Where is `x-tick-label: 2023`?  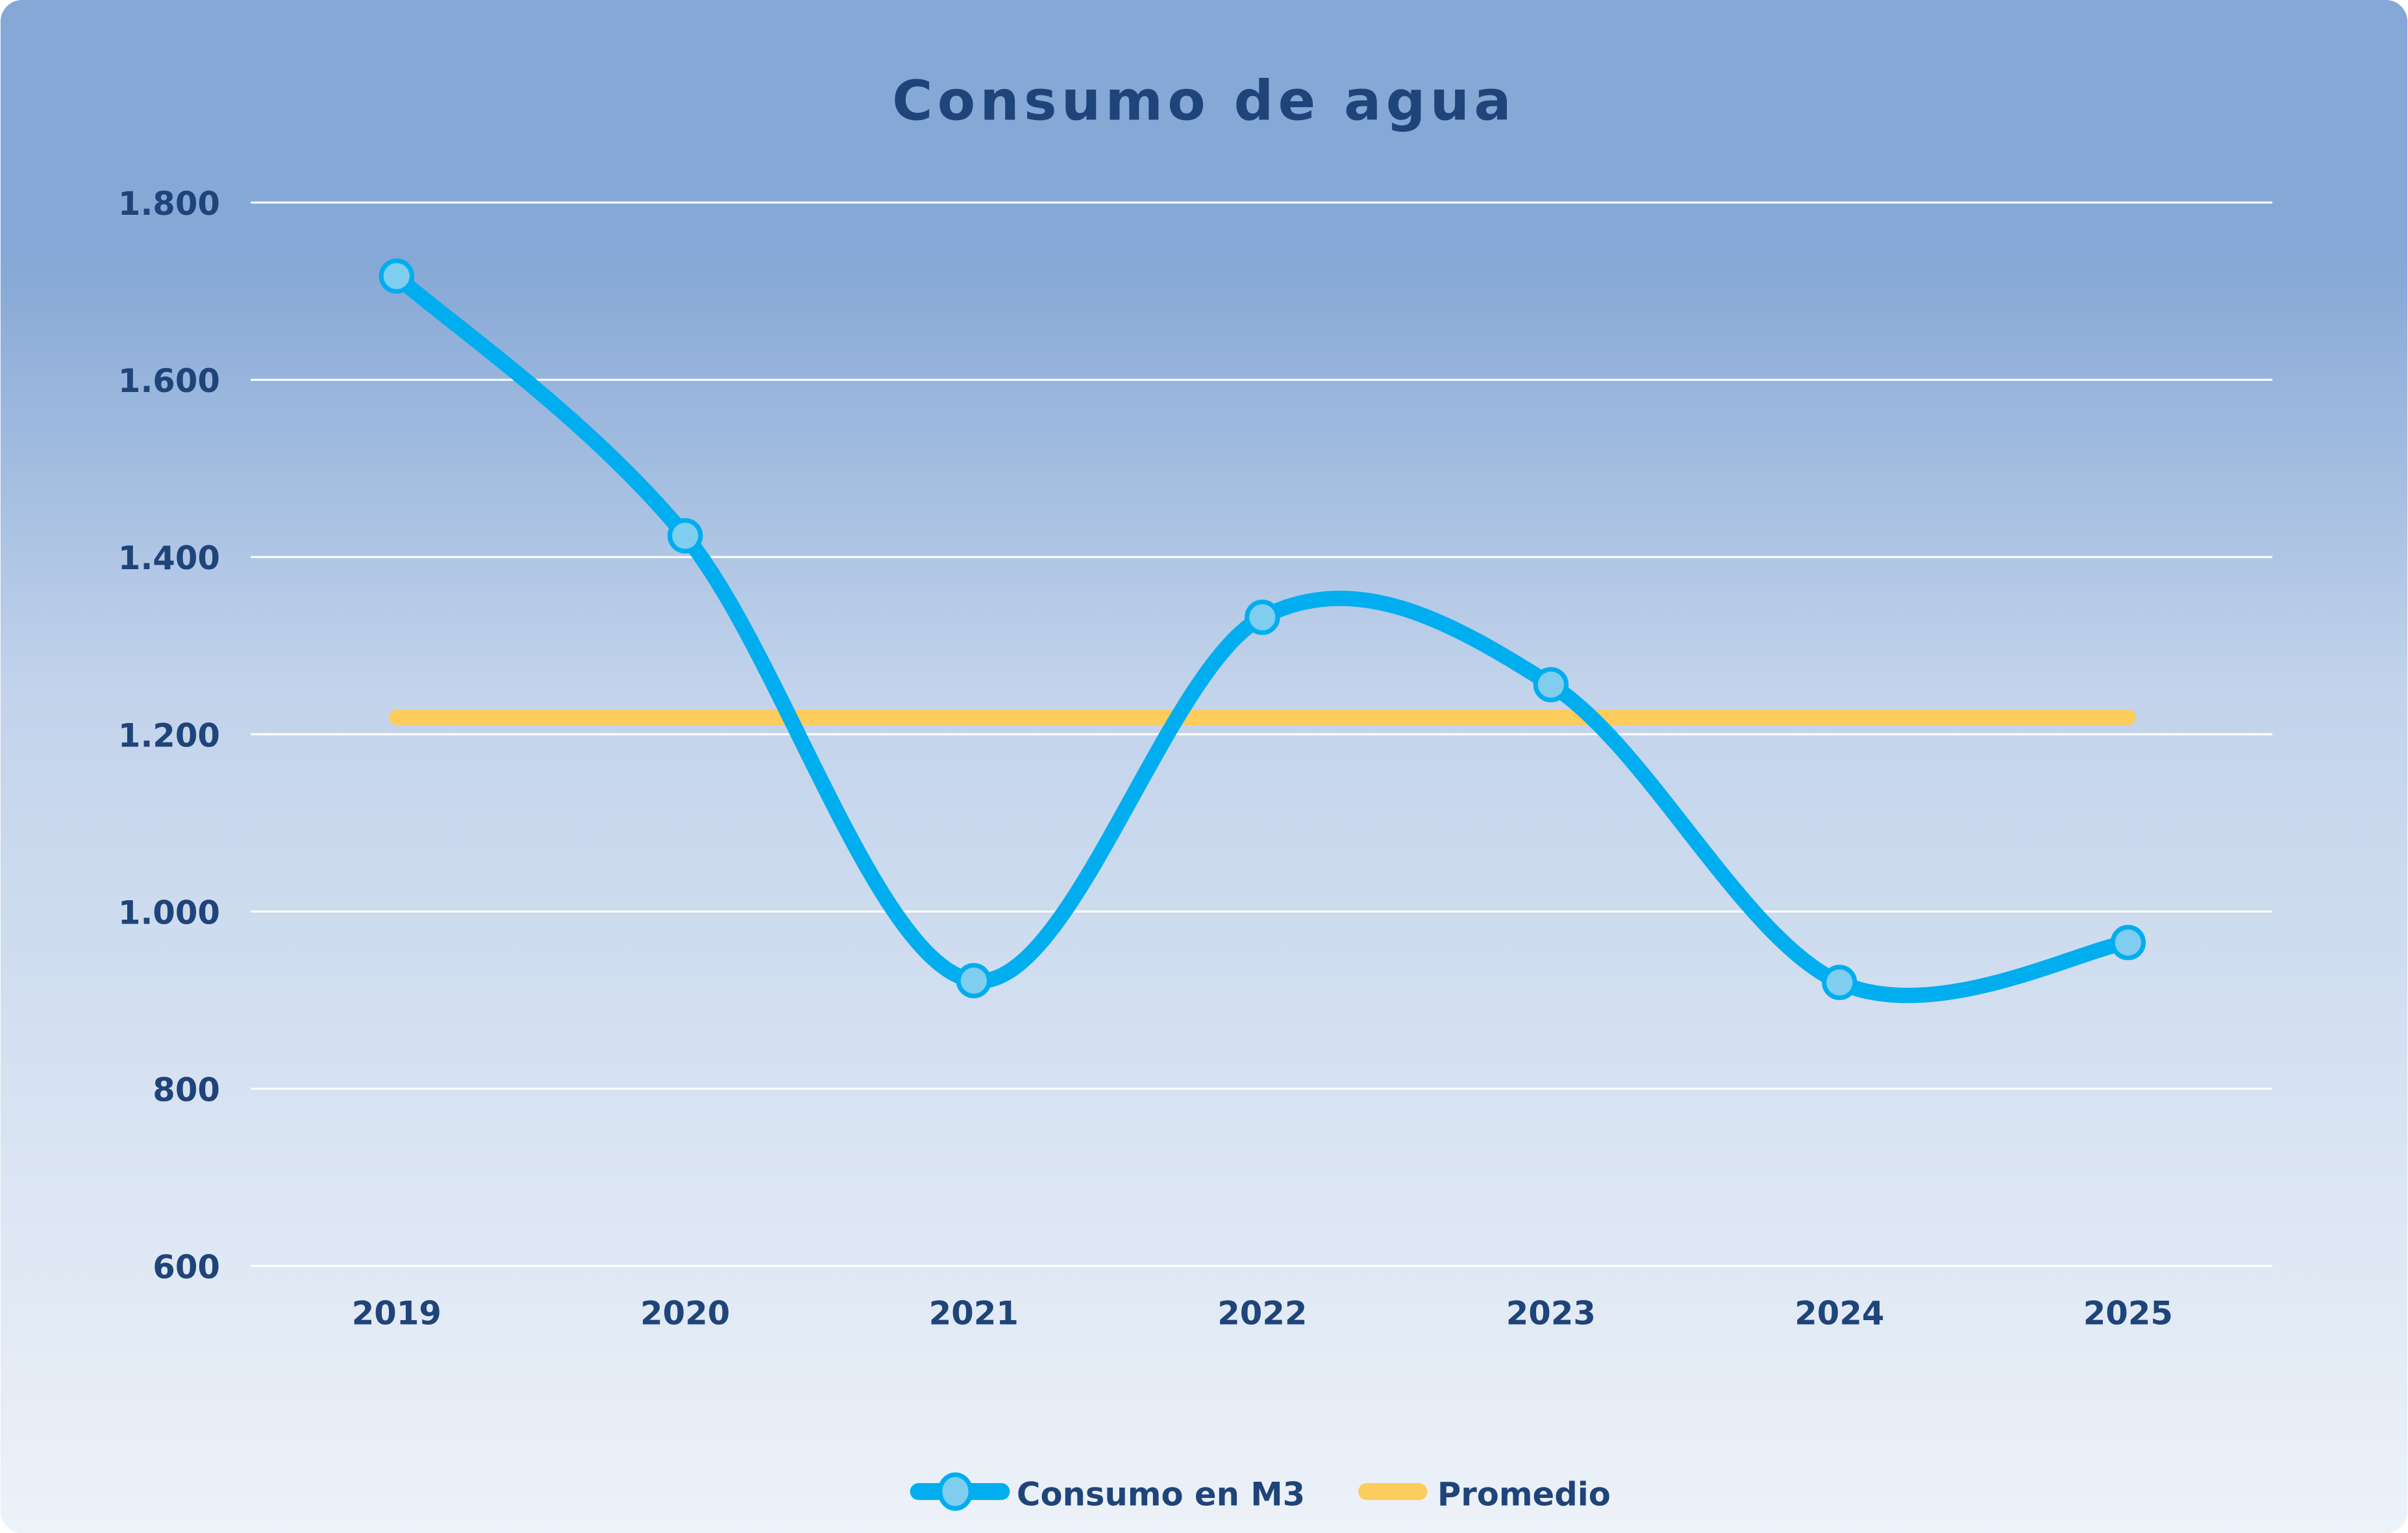
x-tick-label: 2023 is located at coordinates (1551, 1313).